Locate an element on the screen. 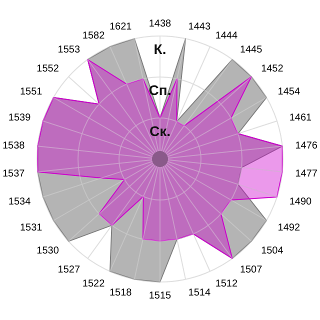 This screenshot has width=320, height=320. spoke-label: 1539 is located at coordinates (20, 118).